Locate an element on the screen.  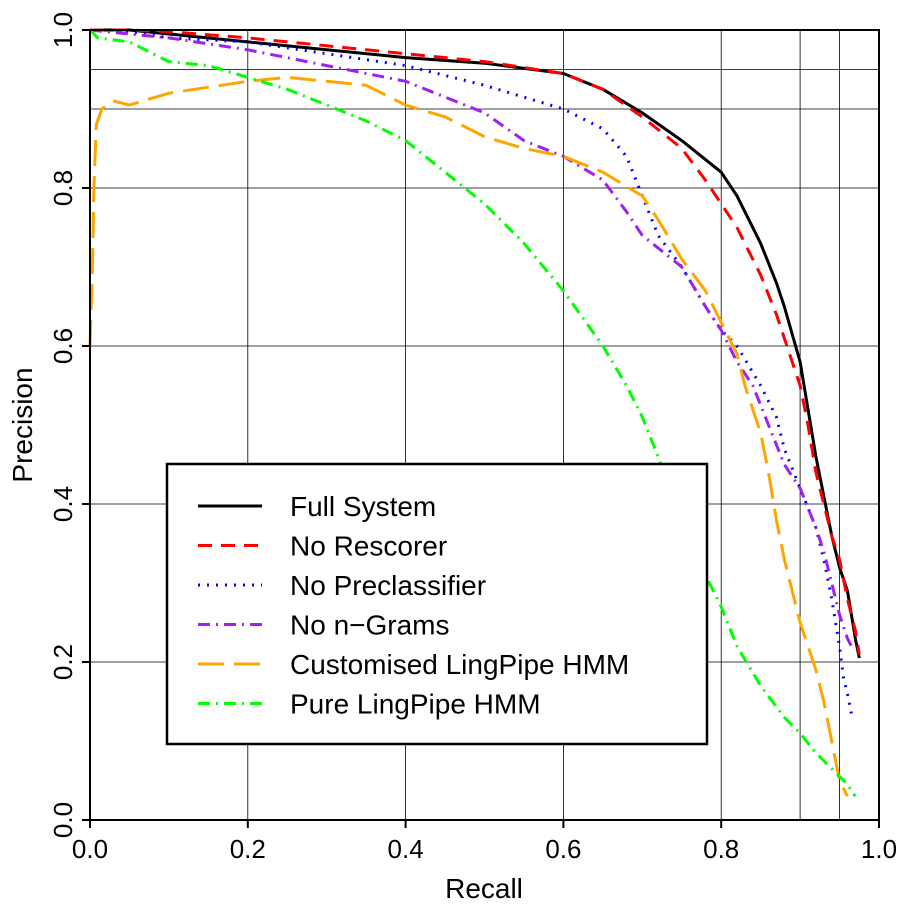
y-tick-label-5: 1.0 is located at coordinates (63, 30).